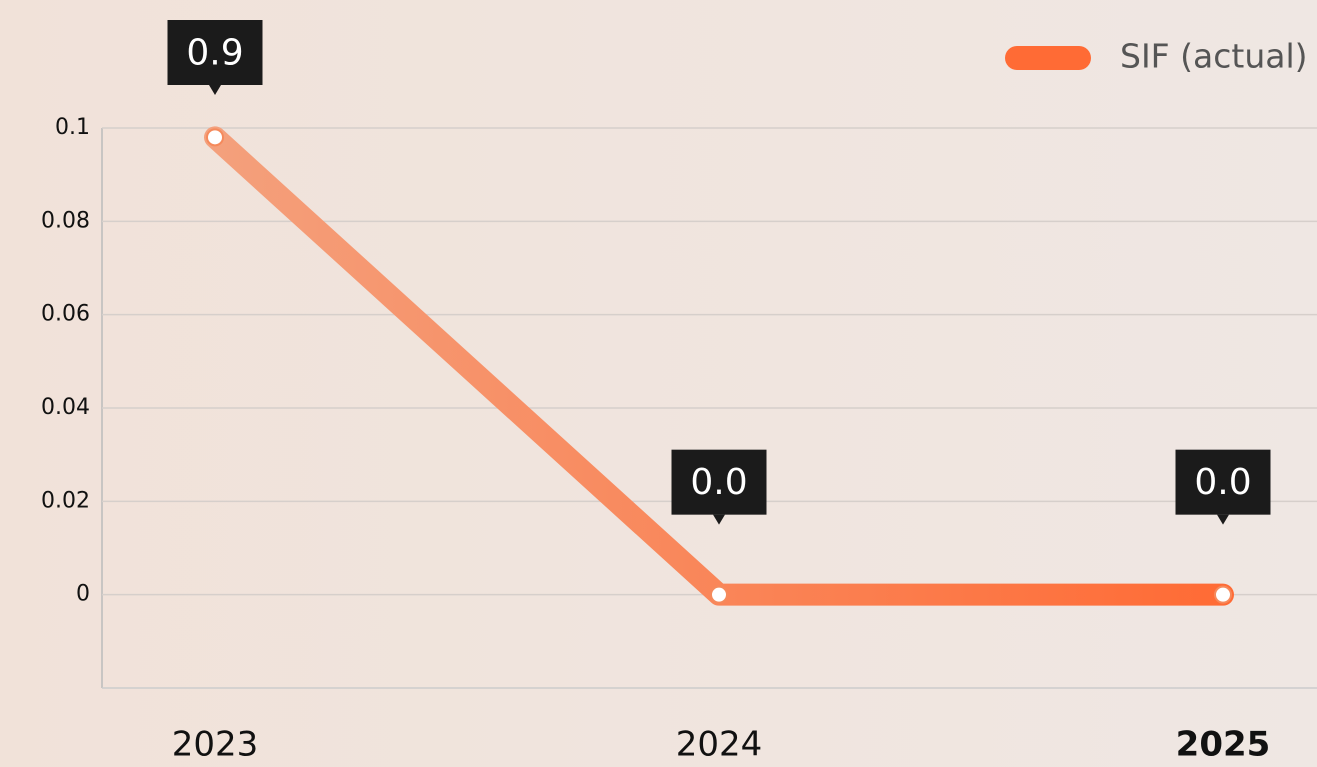  What do you see at coordinates (719, 745) in the screenshot?
I see `x-tick-label: 2024` at bounding box center [719, 745].